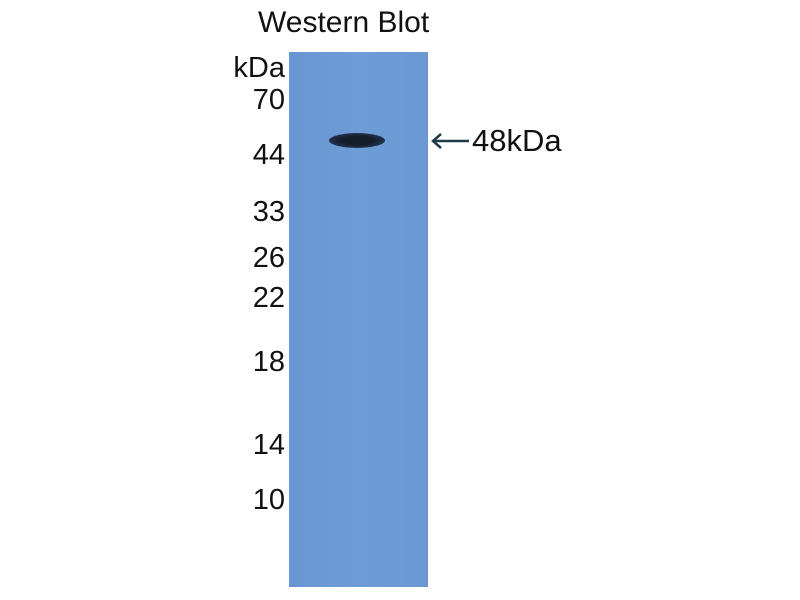 This screenshot has height=600, width=800. I want to click on marker-26: 26, so click(268, 258).